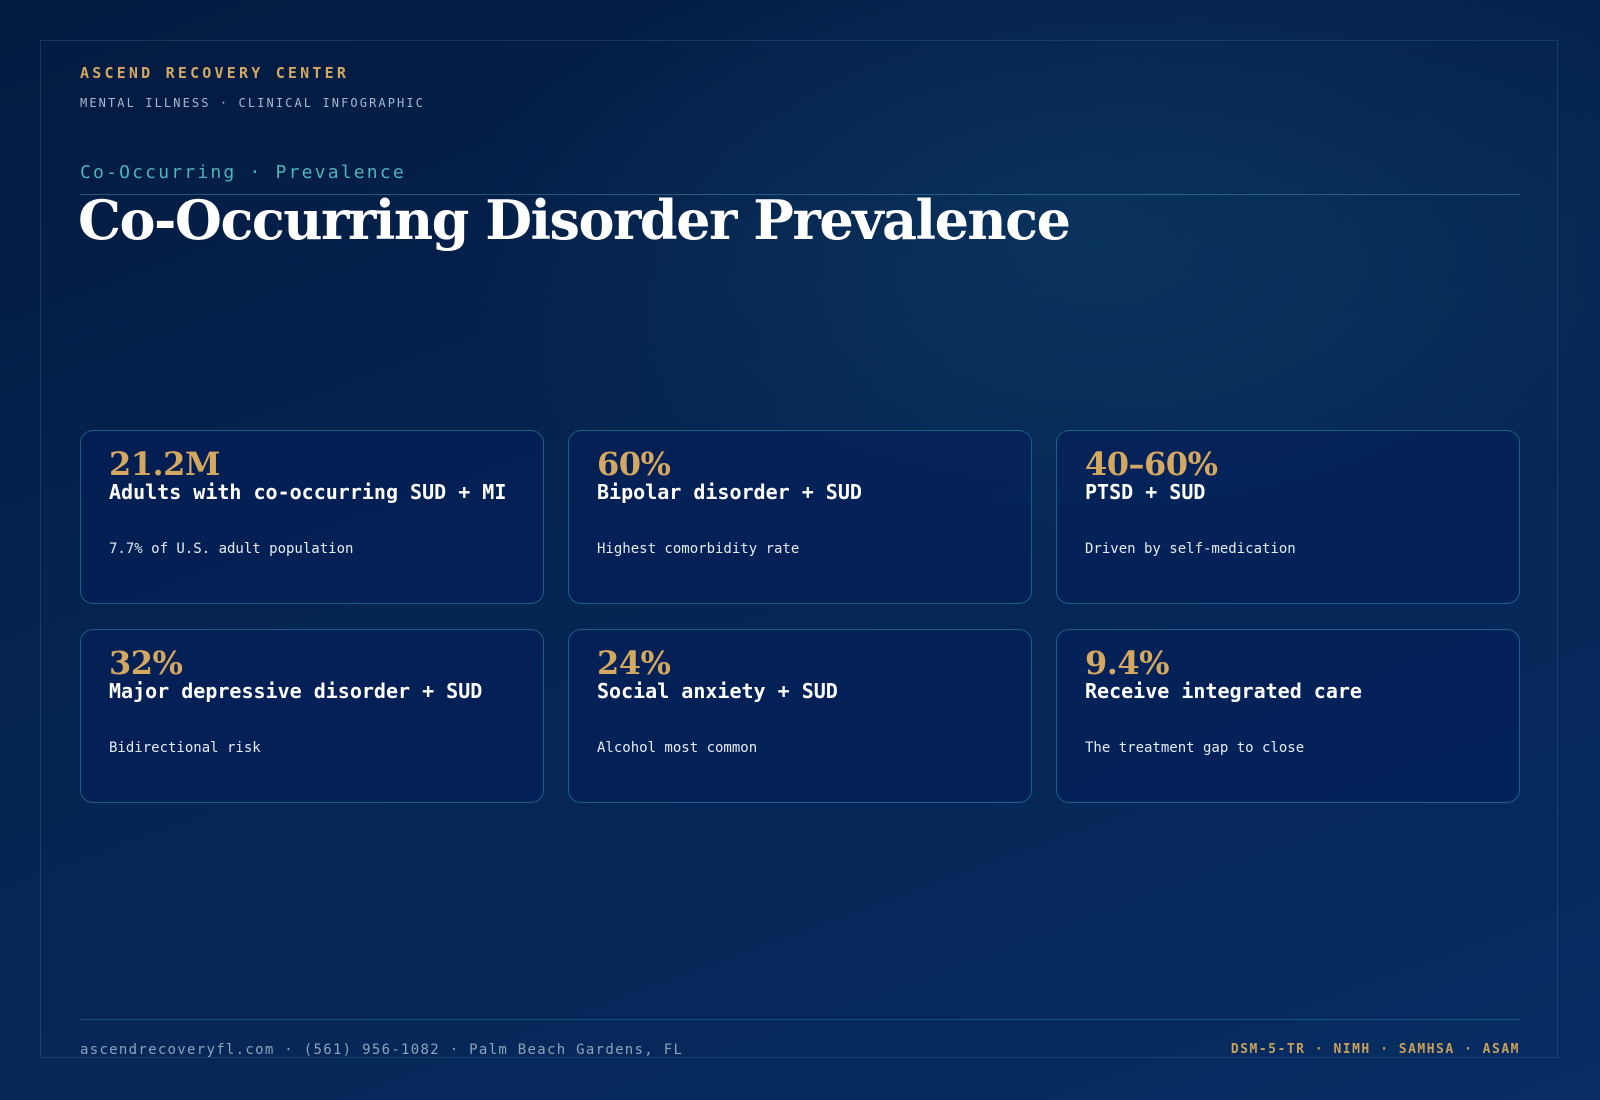 This screenshot has width=1600, height=1100. I want to click on stat-value: 24%, so click(634, 663).